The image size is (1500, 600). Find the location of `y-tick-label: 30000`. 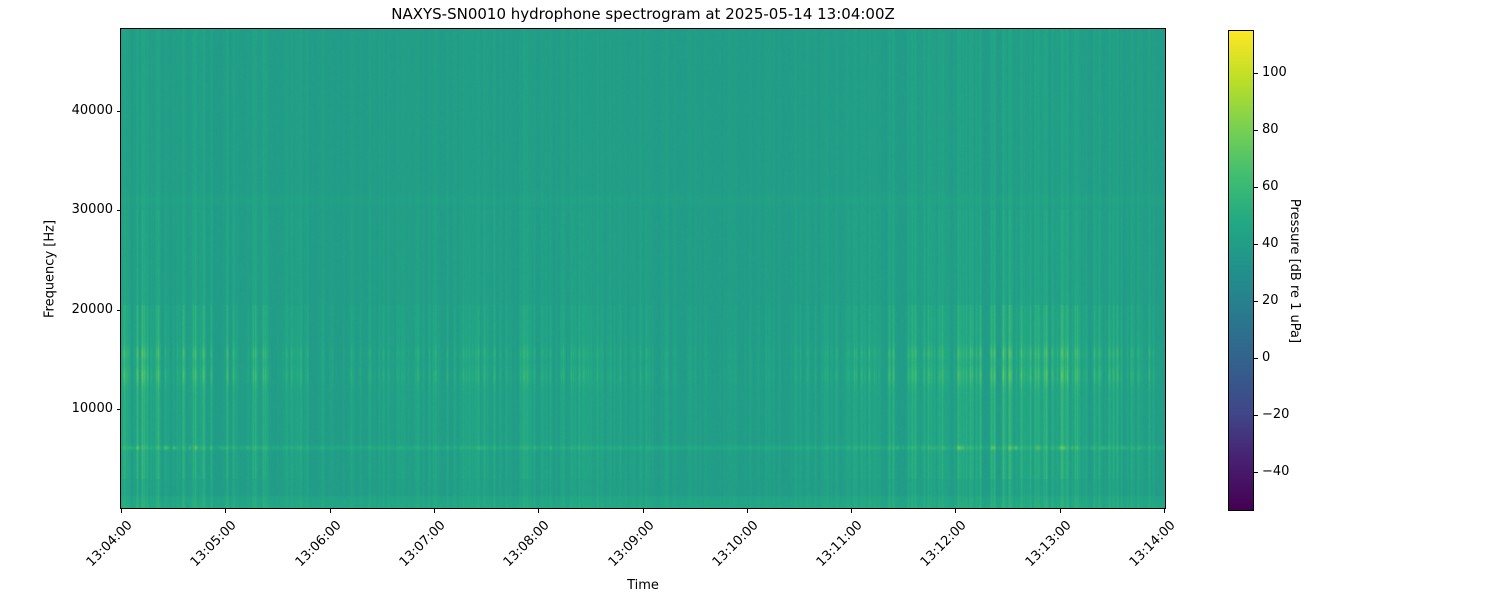

y-tick-label: 30000 is located at coordinates (92, 209).